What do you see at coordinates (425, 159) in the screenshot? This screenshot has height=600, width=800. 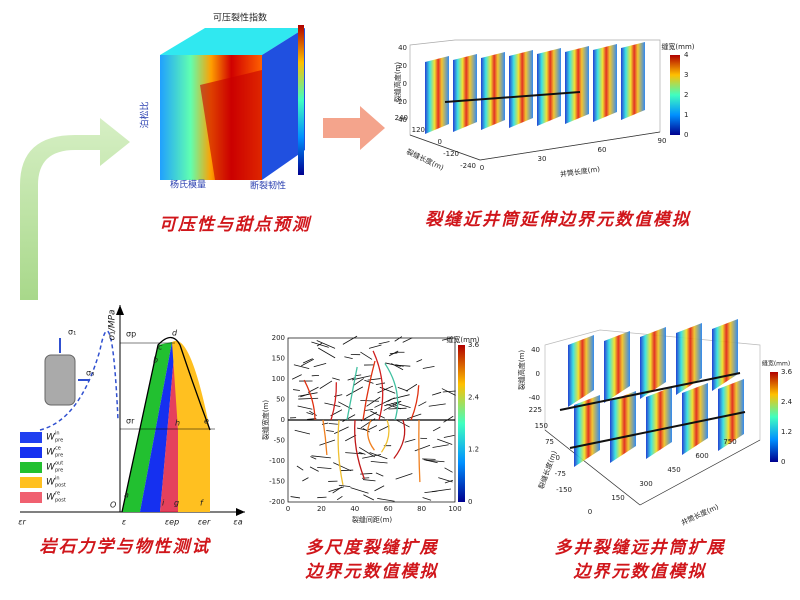 I see `axis-label: 裂缝长度(m)` at bounding box center [425, 159].